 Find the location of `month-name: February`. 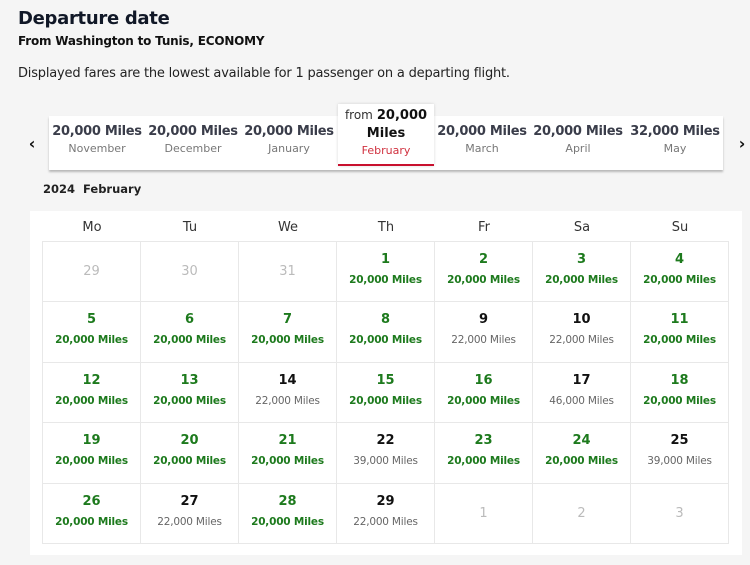

month-name: February is located at coordinates (386, 150).